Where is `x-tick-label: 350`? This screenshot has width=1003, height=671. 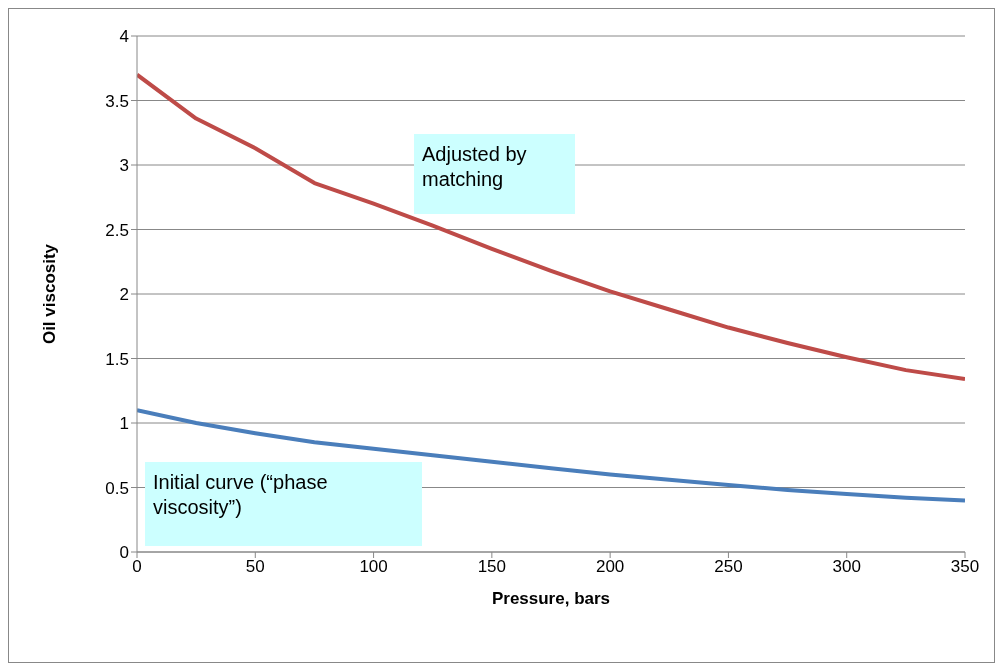 x-tick-label: 350 is located at coordinates (965, 567).